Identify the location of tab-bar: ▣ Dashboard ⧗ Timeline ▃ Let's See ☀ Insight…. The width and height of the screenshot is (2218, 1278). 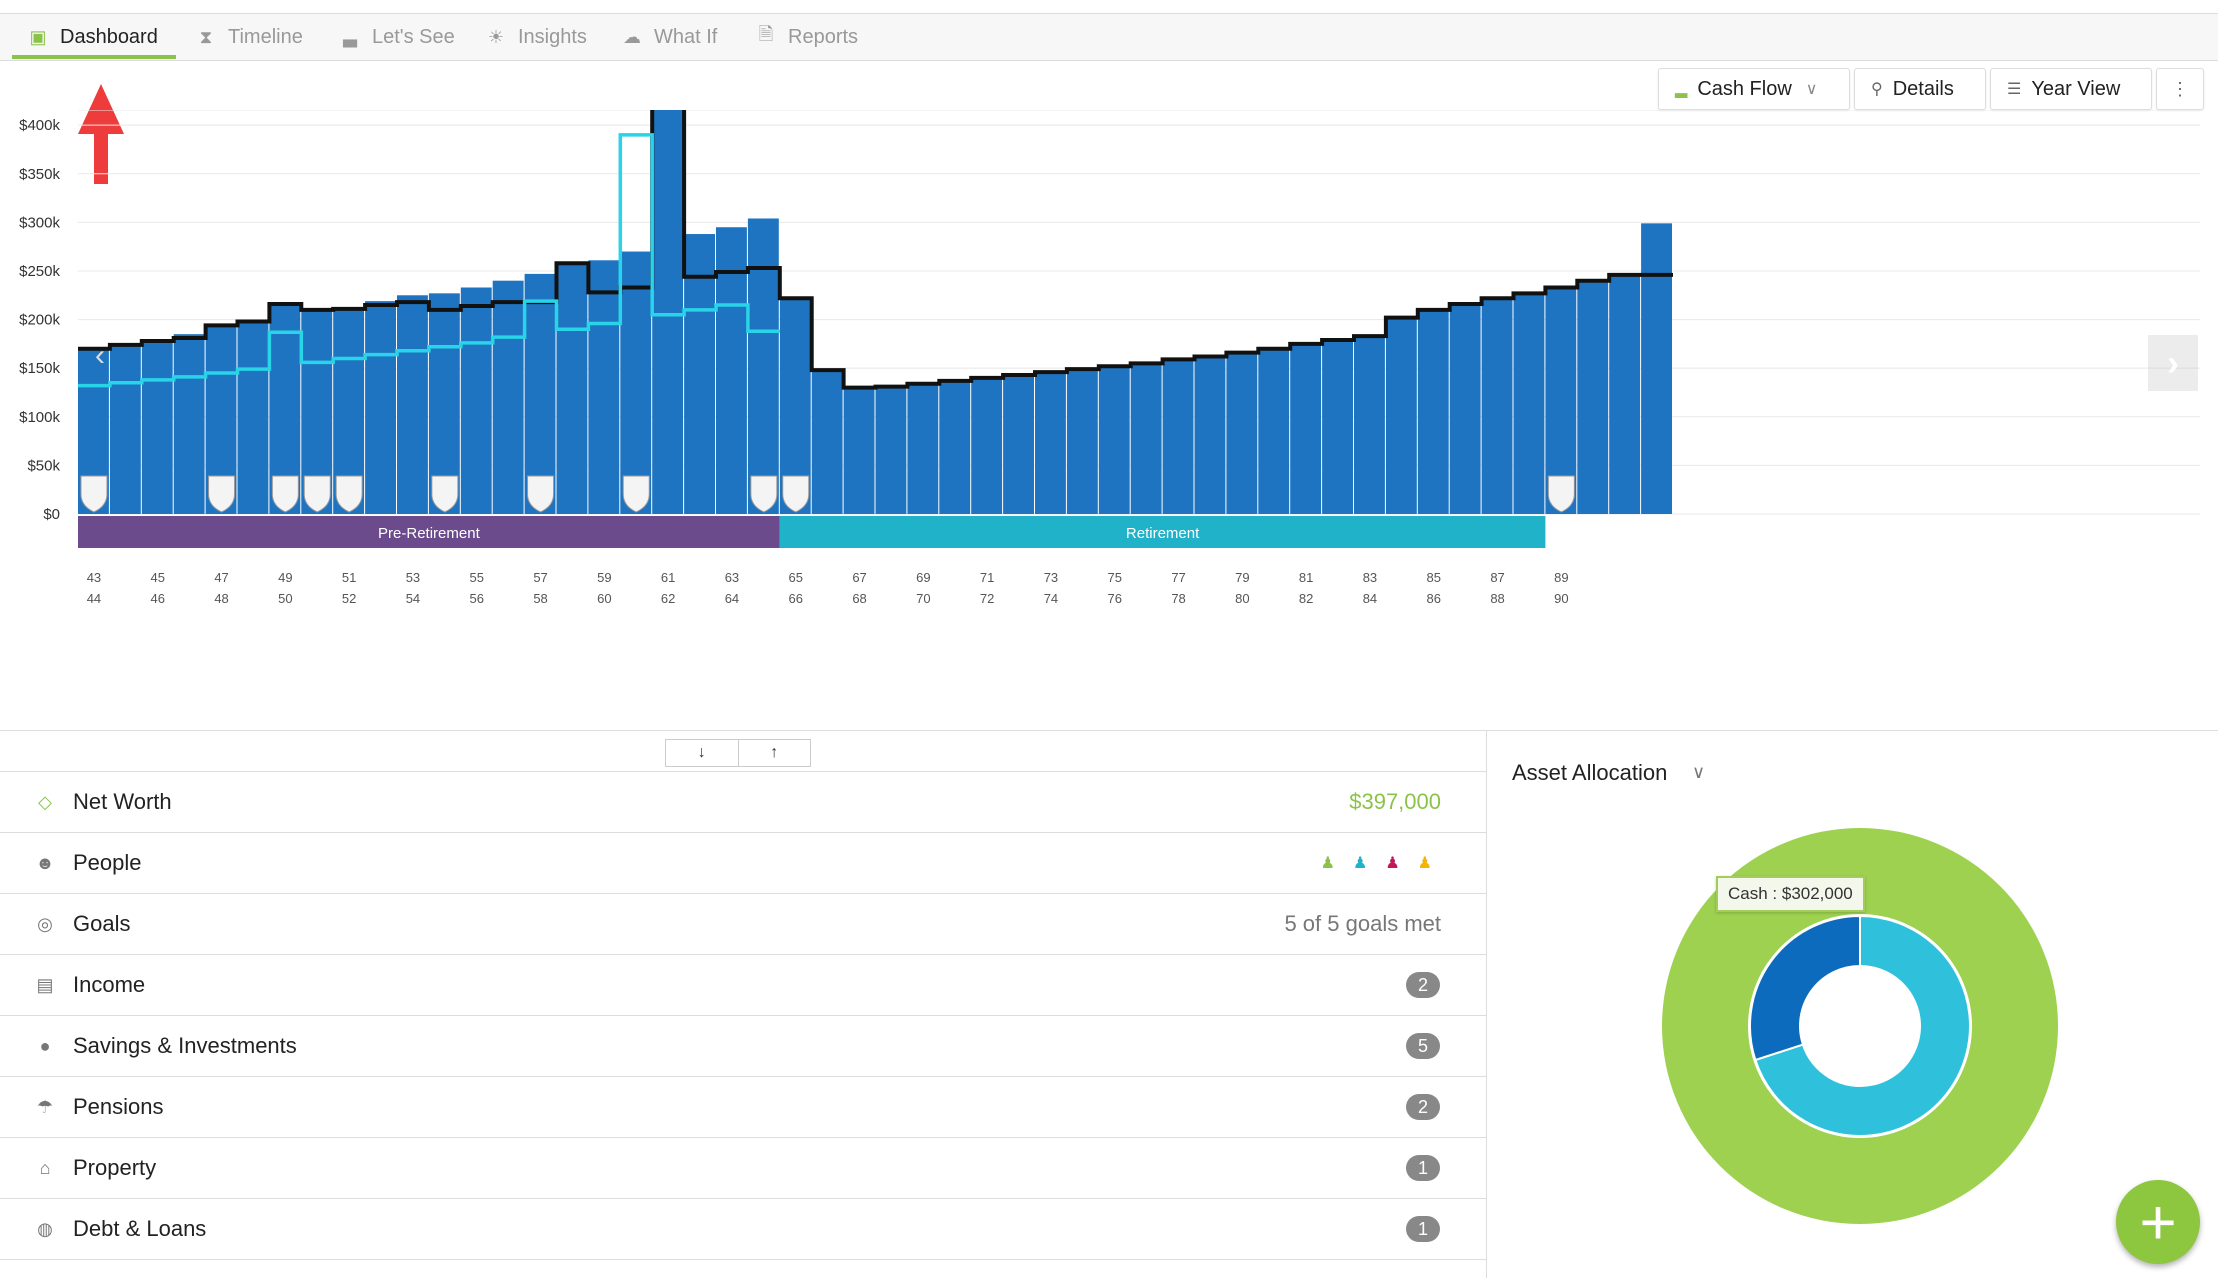
(1109, 37).